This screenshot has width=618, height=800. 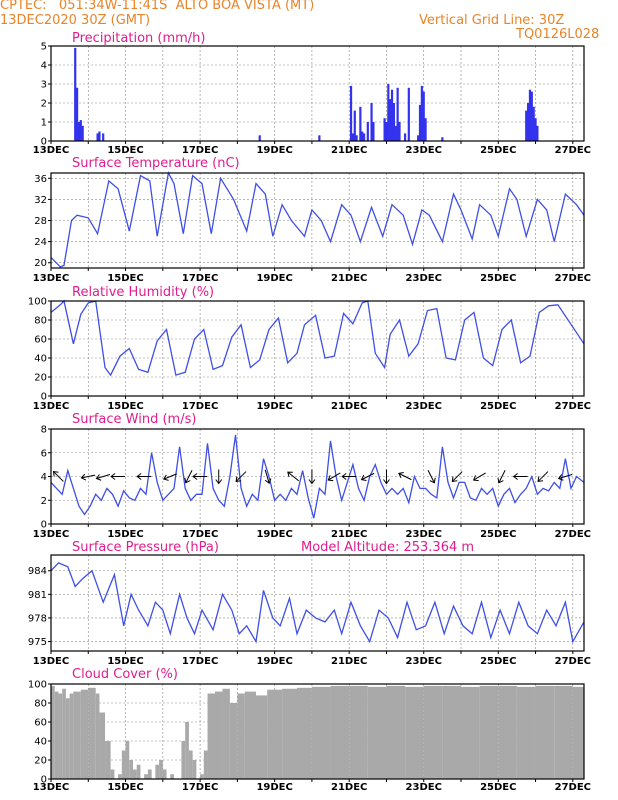 What do you see at coordinates (125, 674) in the screenshot?
I see `panel-title: Cloud Cover (%)` at bounding box center [125, 674].